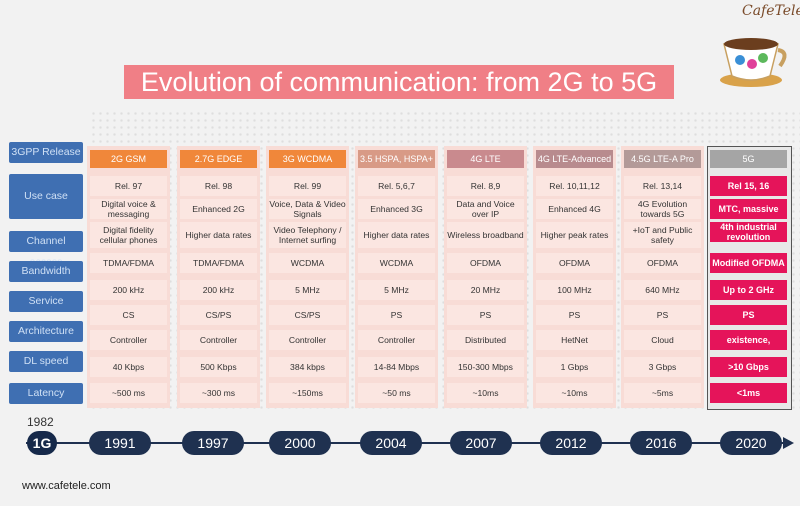 This screenshot has height=506, width=800. Describe the element at coordinates (46, 361) in the screenshot. I see `row-label: DL speed` at that location.